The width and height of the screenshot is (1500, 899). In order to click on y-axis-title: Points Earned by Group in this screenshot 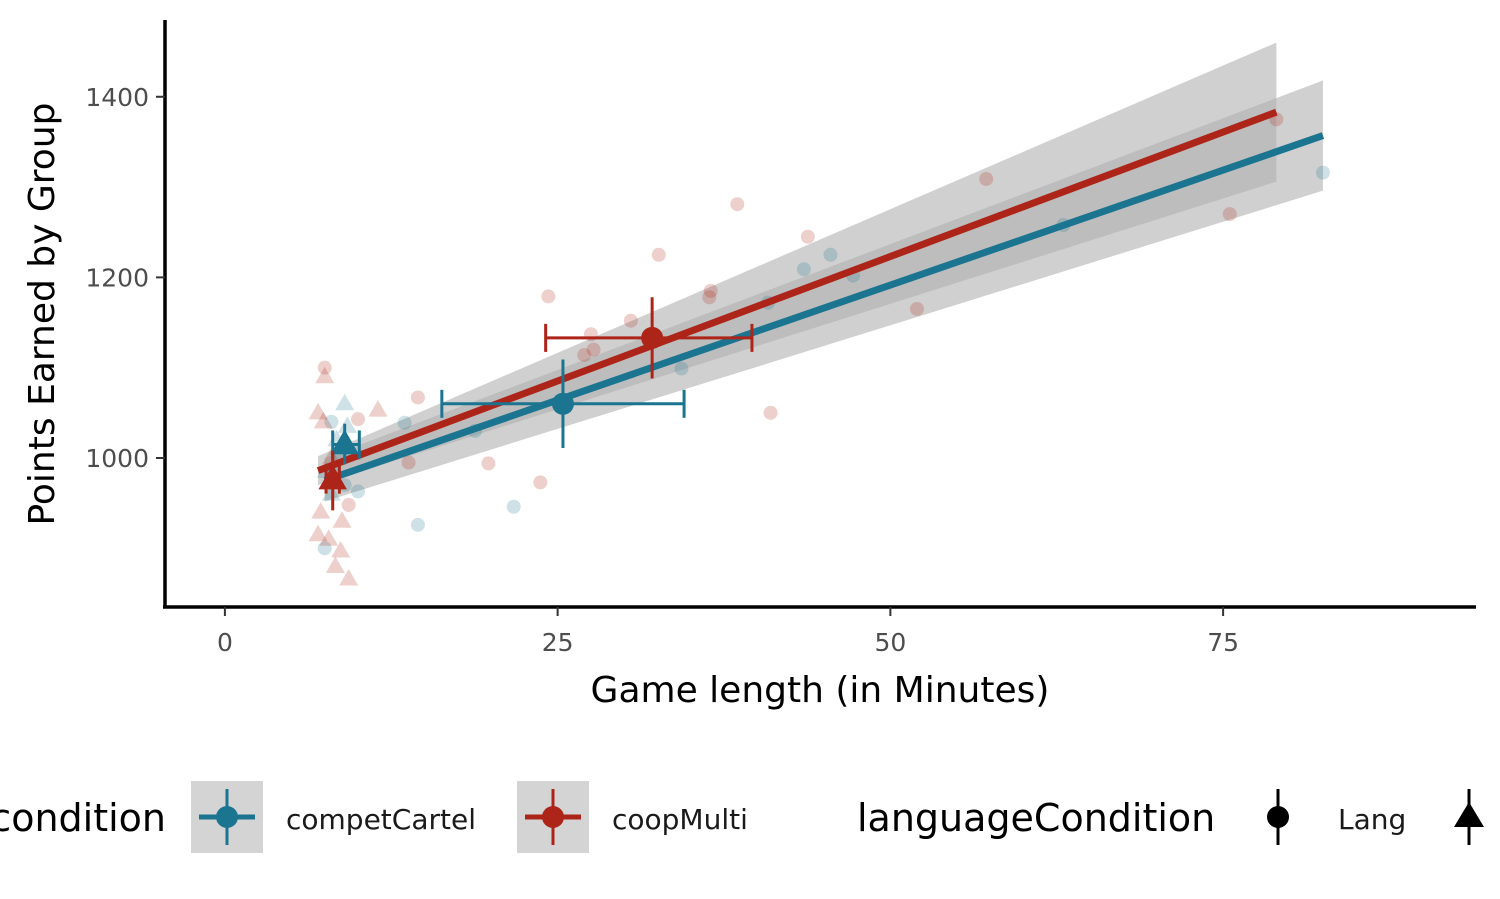, I will do `click(42, 313)`.